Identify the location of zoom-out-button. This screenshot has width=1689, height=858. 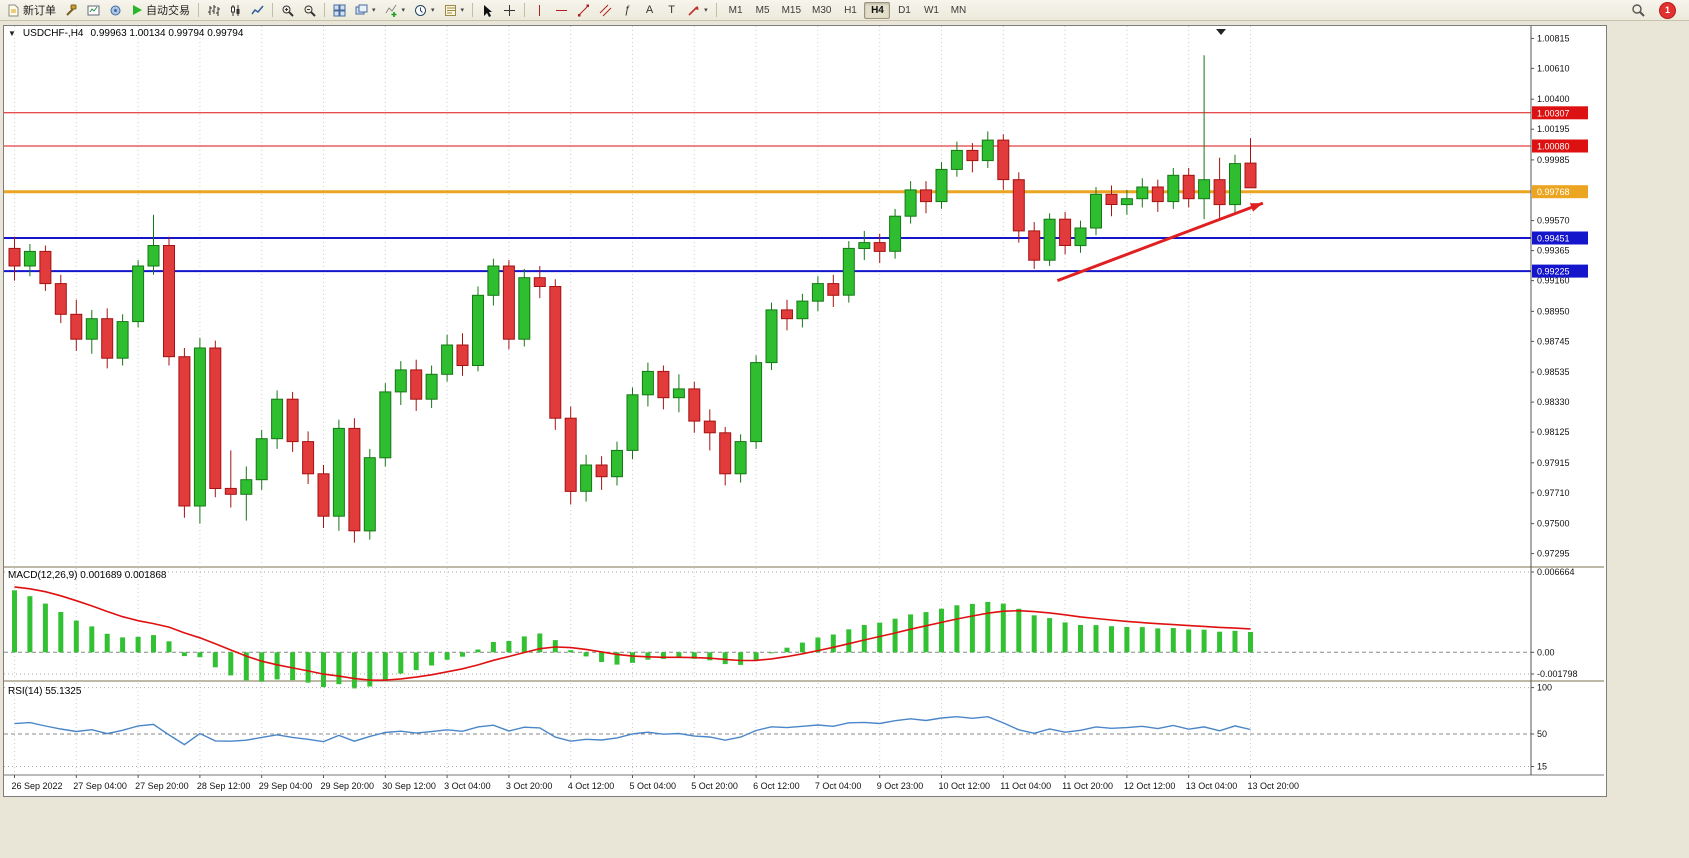
(309, 10).